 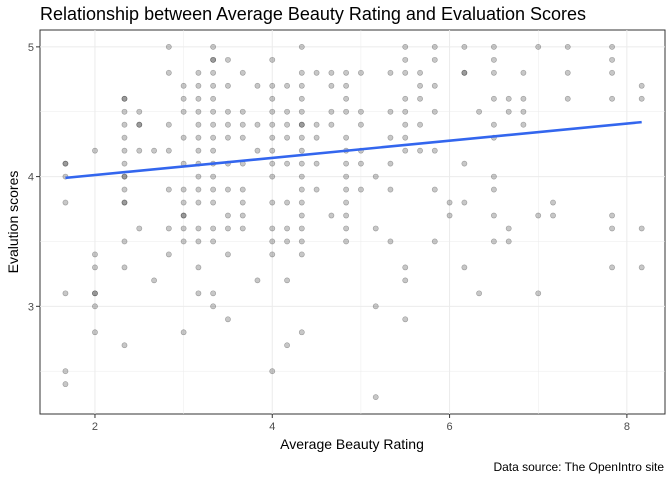 I want to click on trend-line-group, so click(x=353, y=150).